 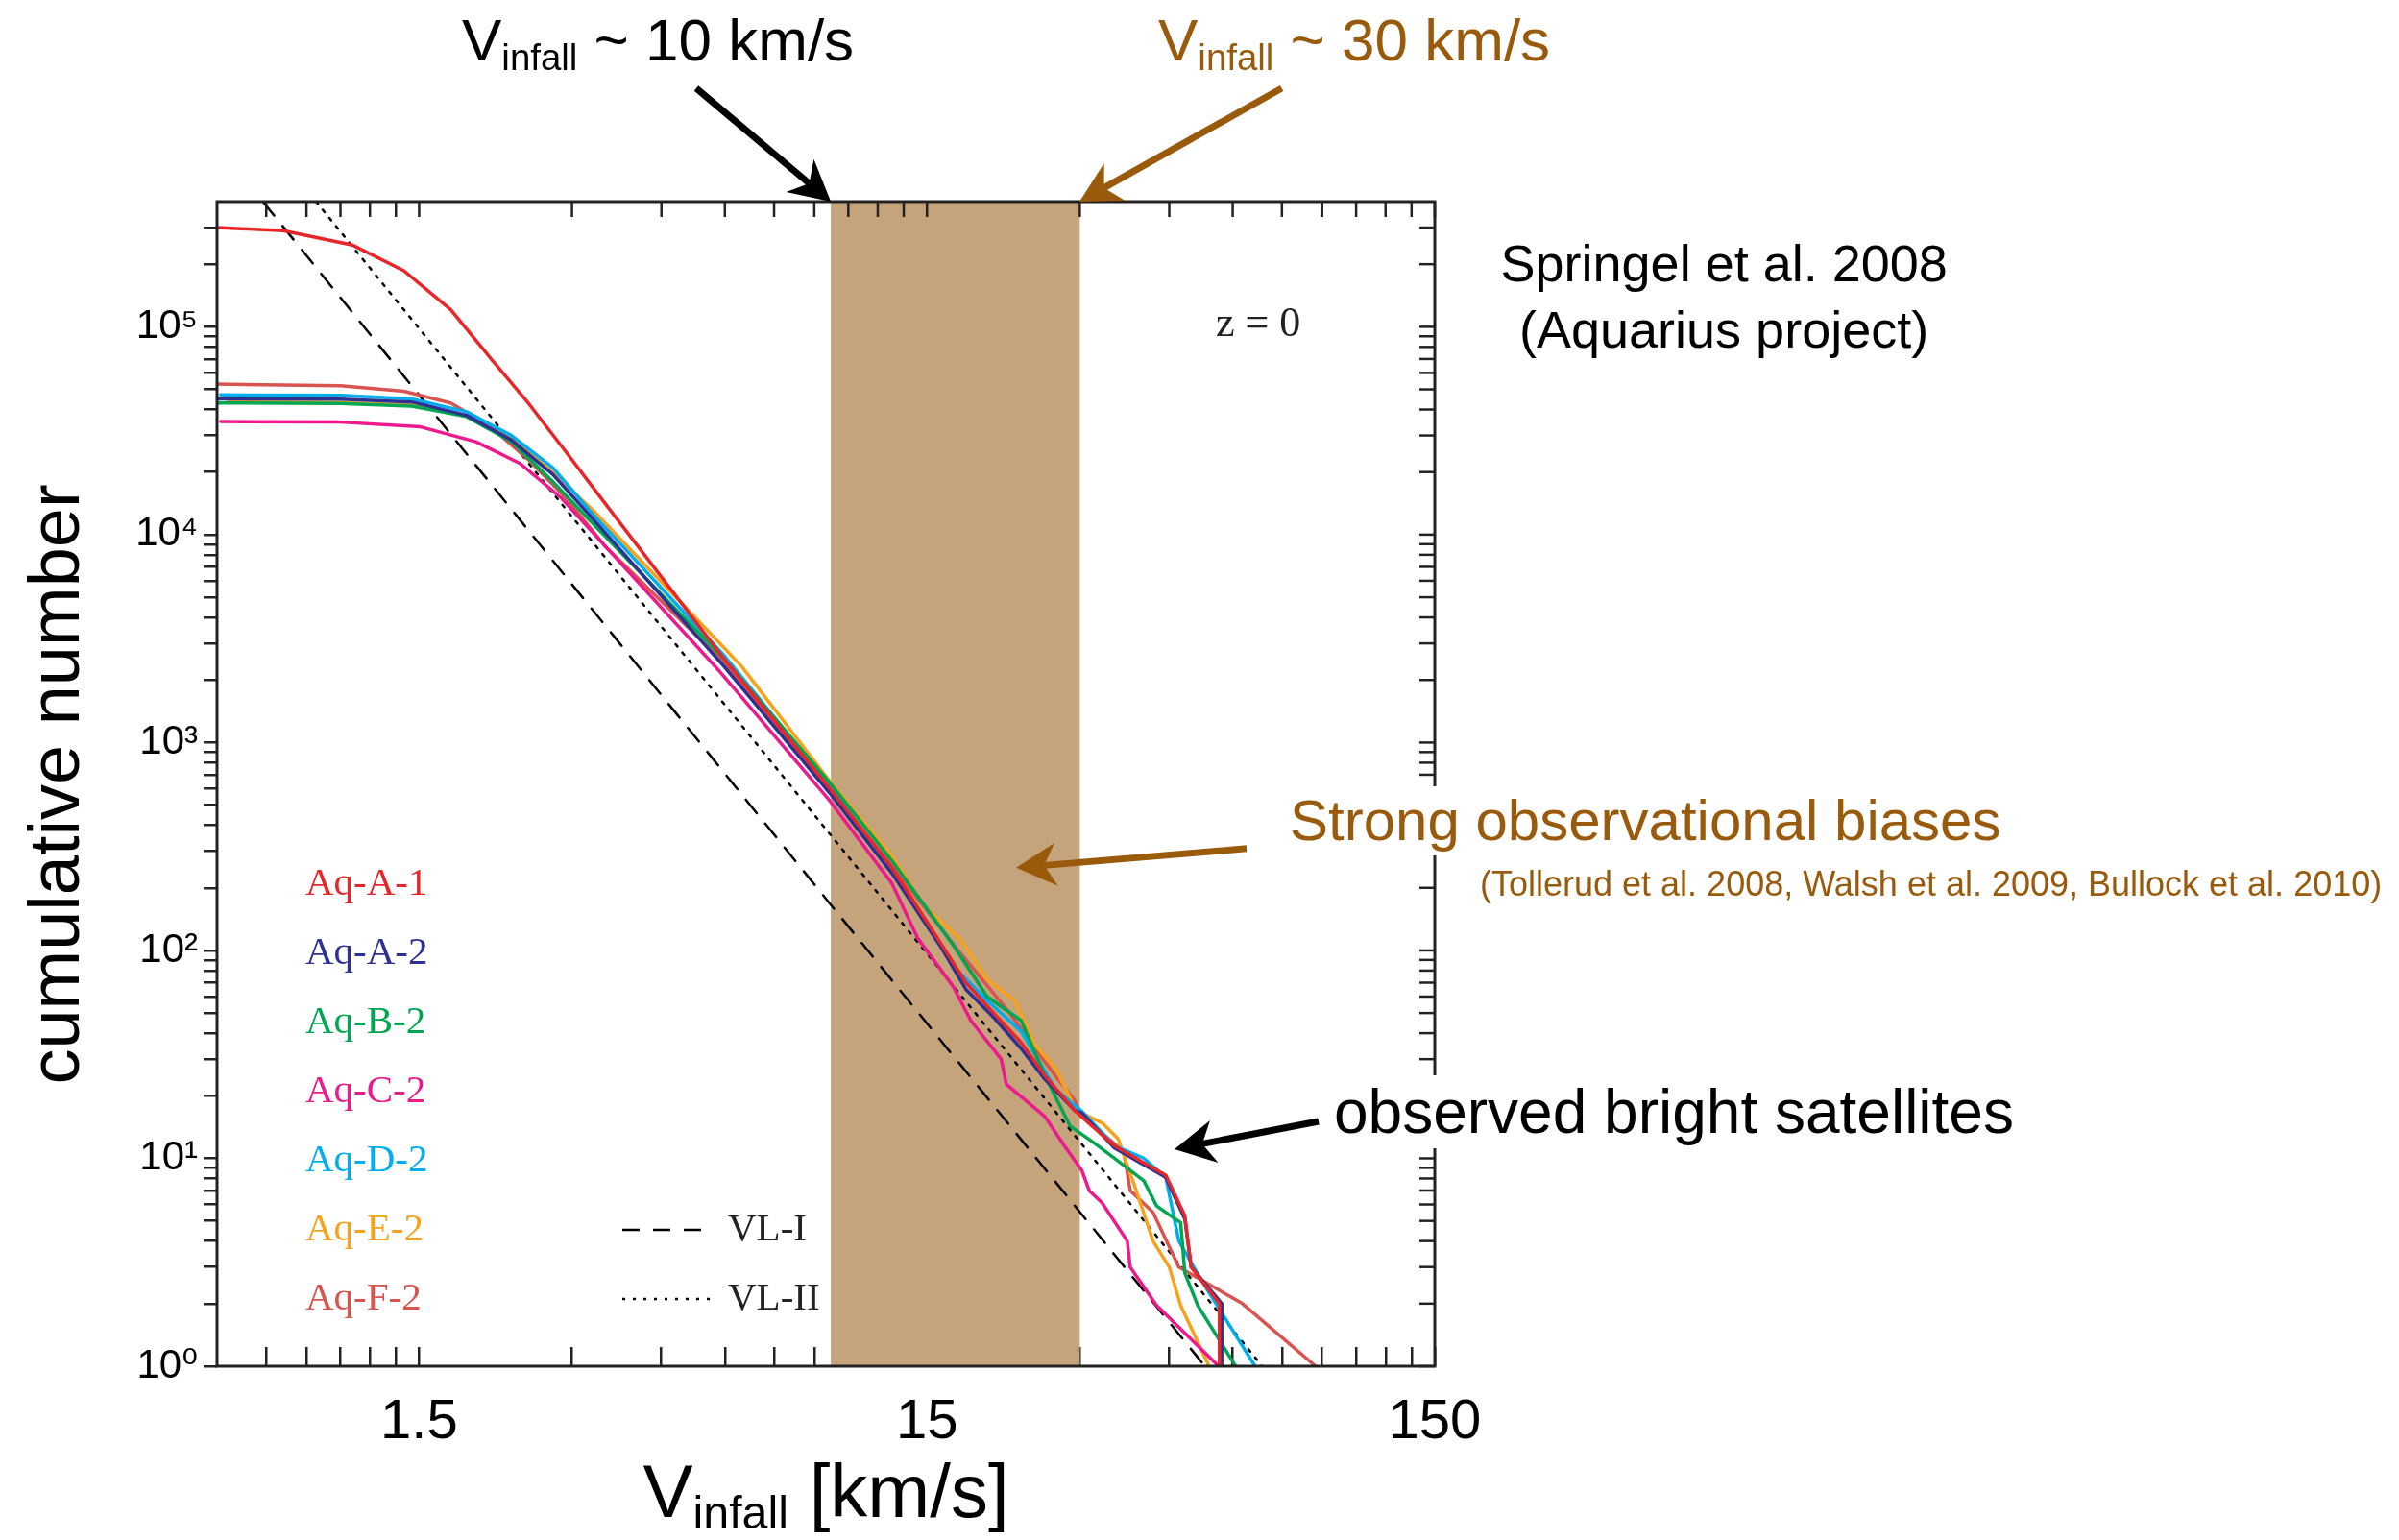 I want to click on y-axis-title: cumulative number, so click(x=54, y=784).